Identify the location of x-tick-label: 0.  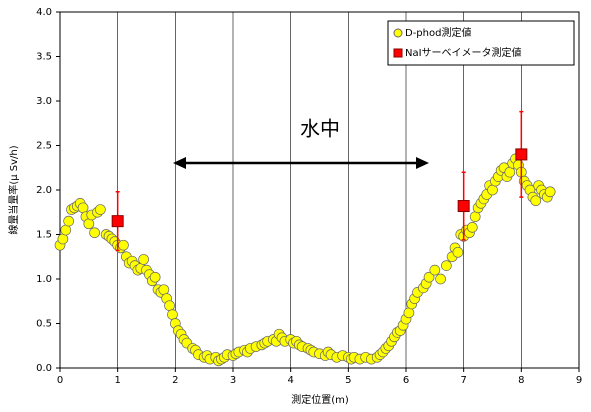
(60, 380).